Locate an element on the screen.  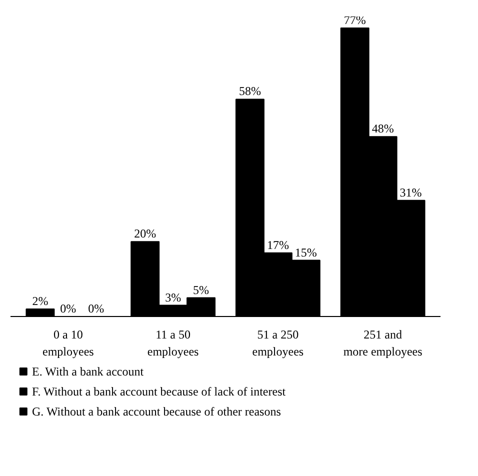
x-tick-label: 51 a 250 employees is located at coordinates (278, 343).